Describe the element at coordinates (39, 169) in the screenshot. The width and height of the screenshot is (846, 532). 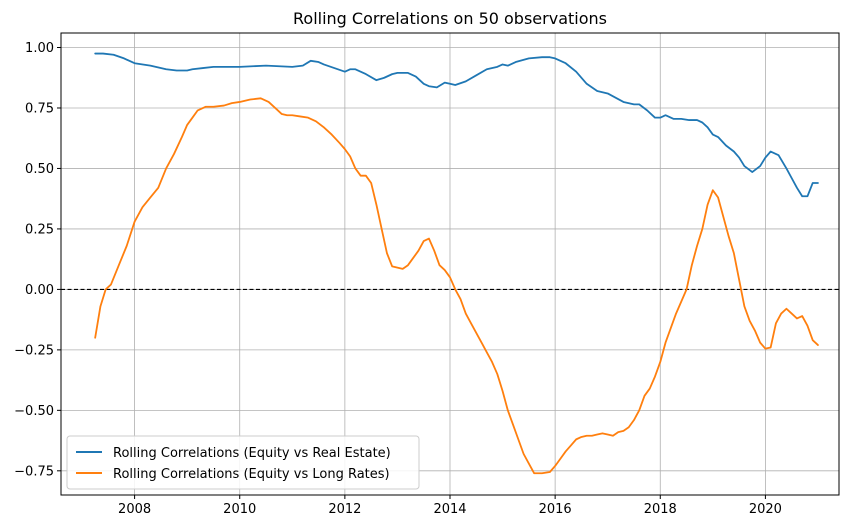
I see `y-tick-label: 0.50` at that location.